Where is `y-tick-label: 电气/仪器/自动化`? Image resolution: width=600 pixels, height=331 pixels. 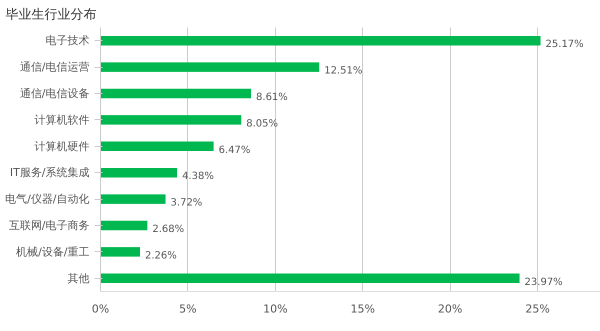
y-tick-label: 电气/仪器/自动化 is located at coordinates (47, 199).